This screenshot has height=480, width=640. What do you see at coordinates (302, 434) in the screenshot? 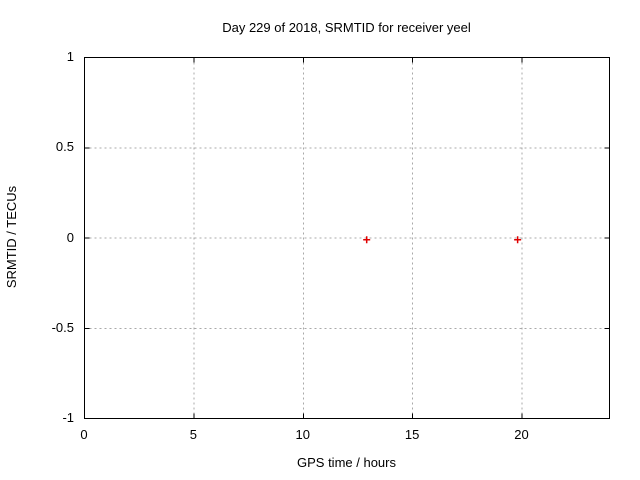
I see `x-tick-label: 10` at bounding box center [302, 434].